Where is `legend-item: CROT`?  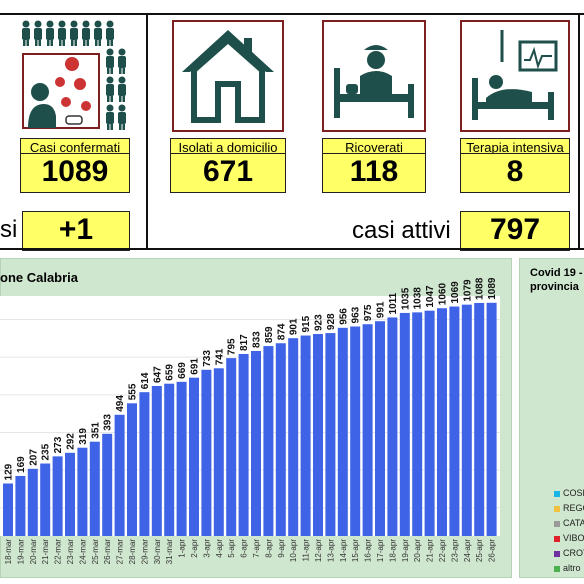 legend-item: CROT is located at coordinates (569, 553).